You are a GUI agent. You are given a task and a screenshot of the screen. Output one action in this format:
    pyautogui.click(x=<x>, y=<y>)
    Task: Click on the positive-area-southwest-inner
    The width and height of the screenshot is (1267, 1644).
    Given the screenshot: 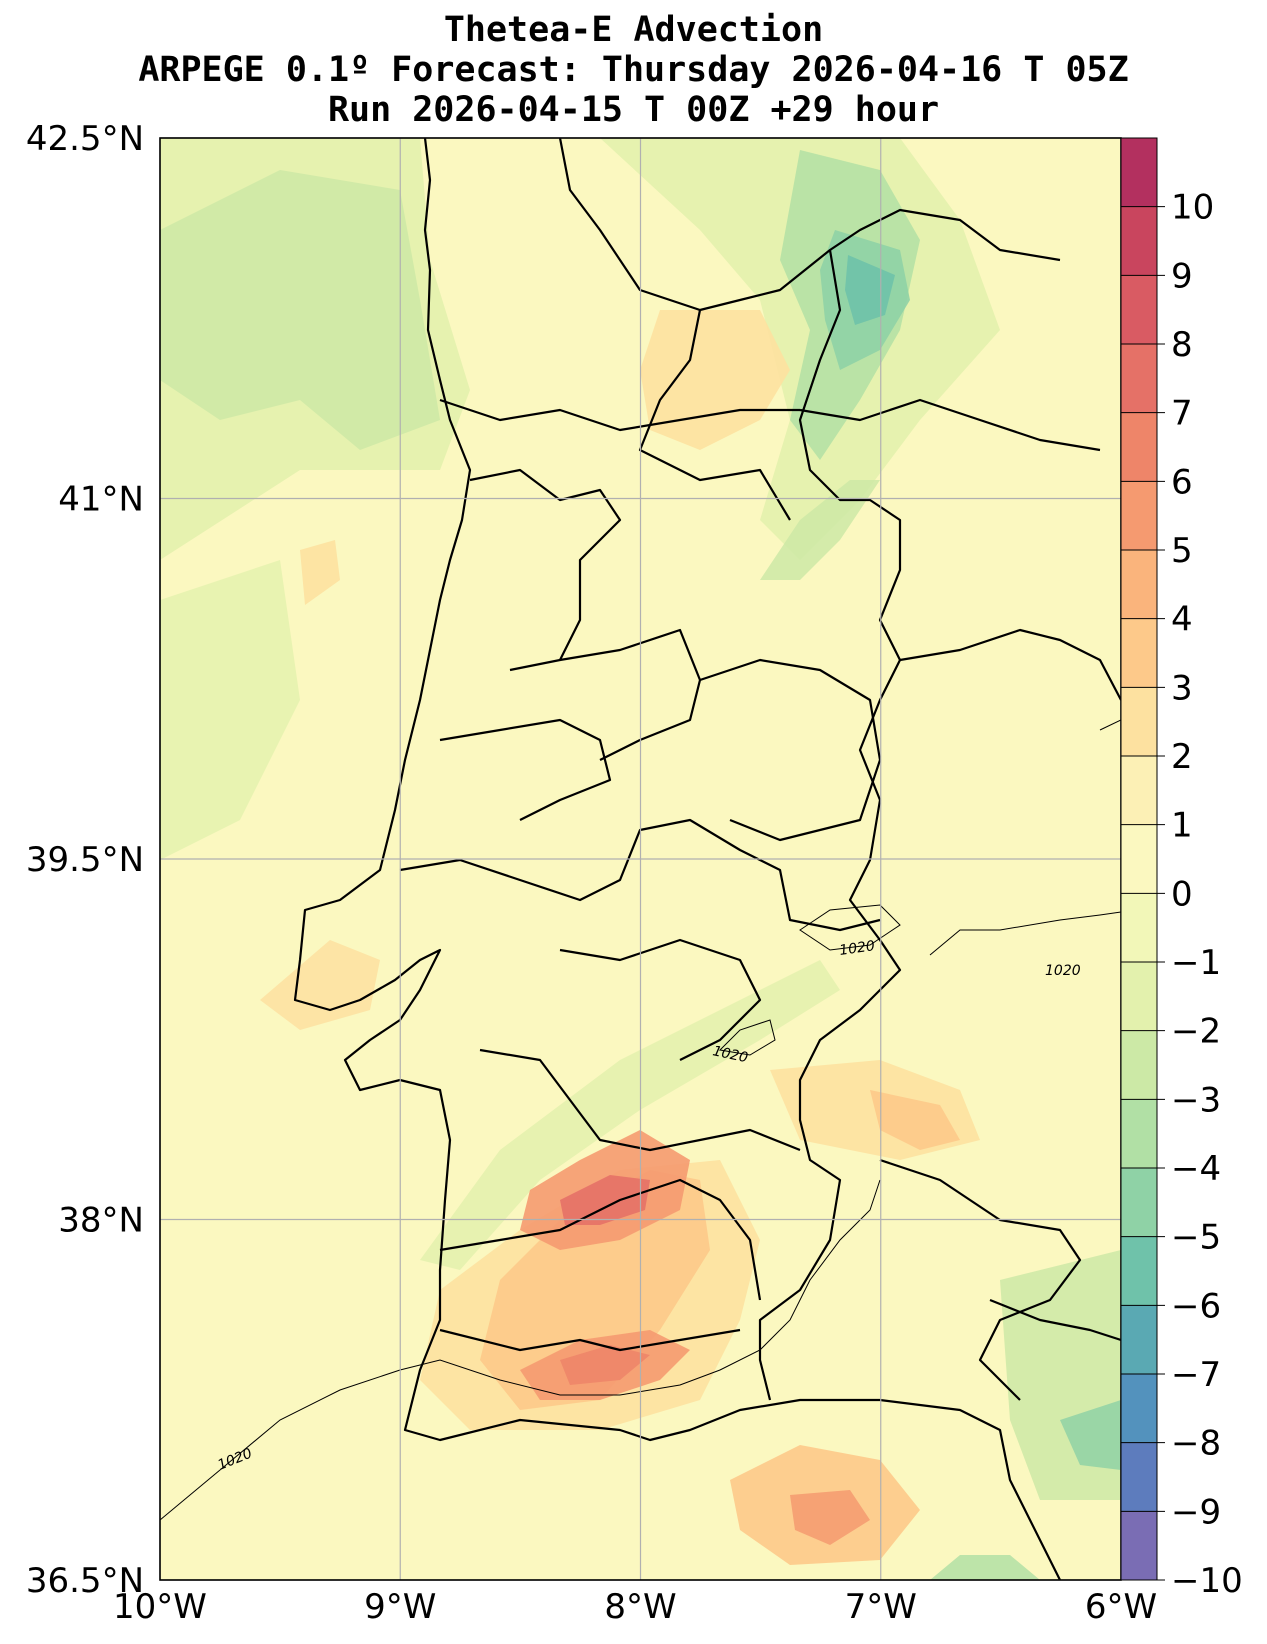 What is the action you would take?
    pyautogui.click(x=595, y=1290)
    